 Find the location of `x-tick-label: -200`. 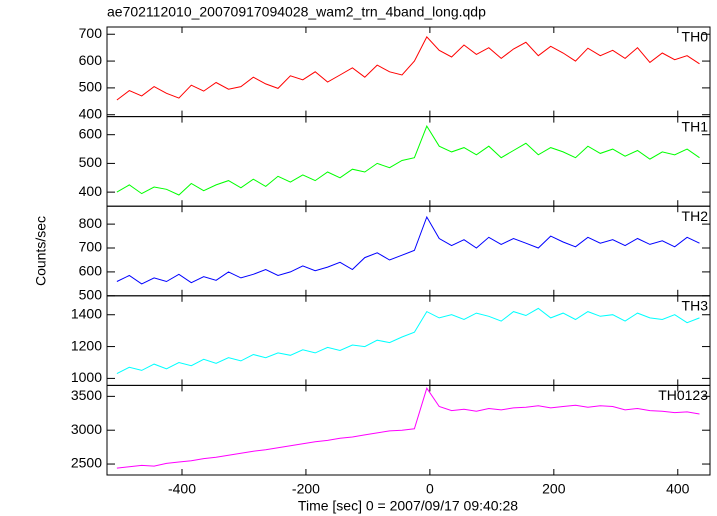

x-tick-label: -200 is located at coordinates (306, 489).